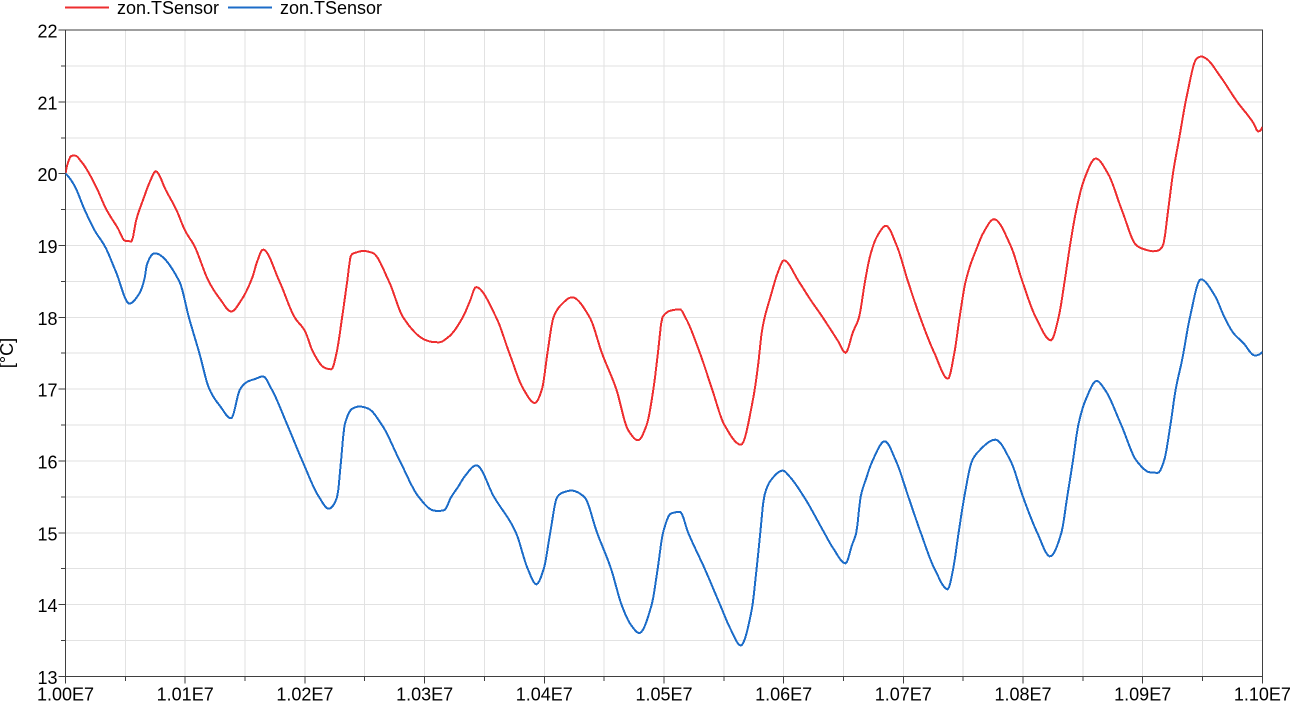 The width and height of the screenshot is (1290, 703). What do you see at coordinates (65, 694) in the screenshot?
I see `svg-text: 1.00E7` at bounding box center [65, 694].